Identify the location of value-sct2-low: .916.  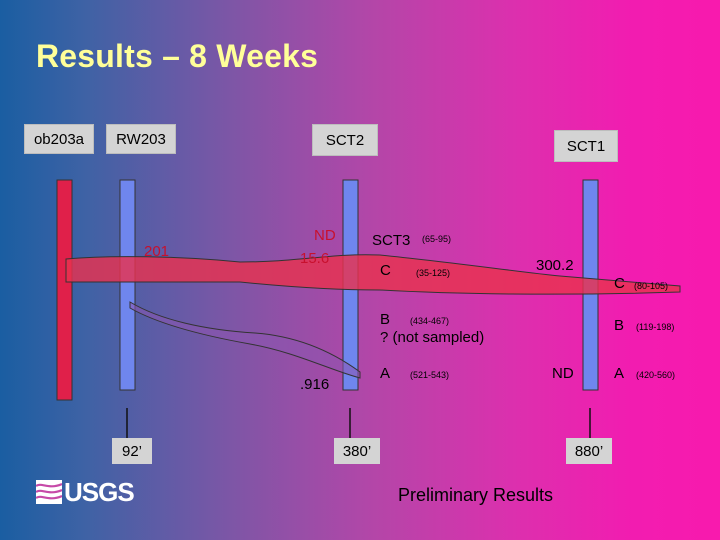
(315, 384).